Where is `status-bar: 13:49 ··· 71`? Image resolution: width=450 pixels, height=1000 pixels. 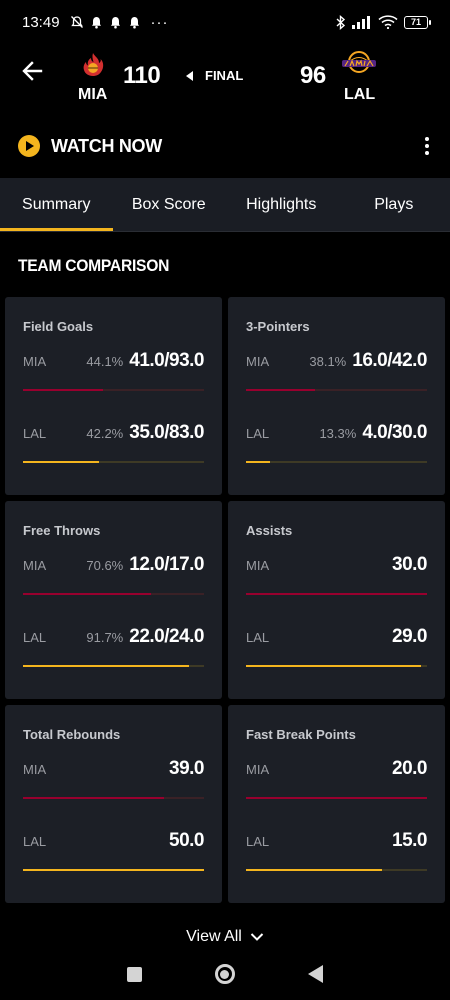 status-bar: 13:49 ··· 71 is located at coordinates (225, 22).